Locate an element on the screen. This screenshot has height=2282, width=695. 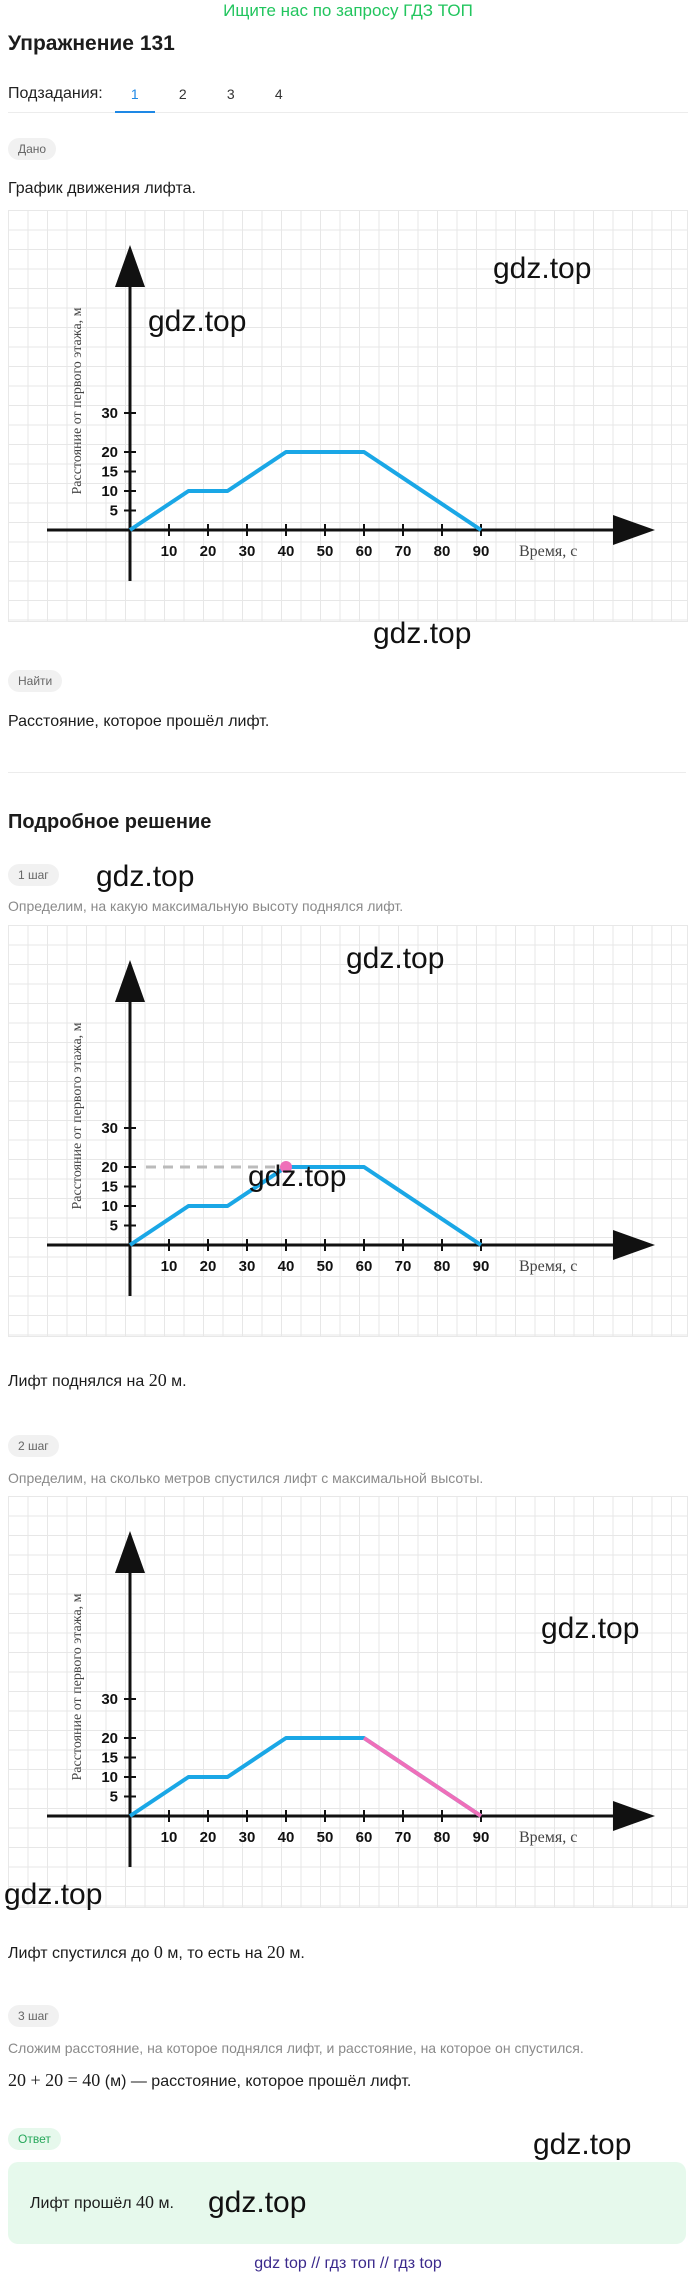
given-text: График движения лифта. is located at coordinates (102, 188).